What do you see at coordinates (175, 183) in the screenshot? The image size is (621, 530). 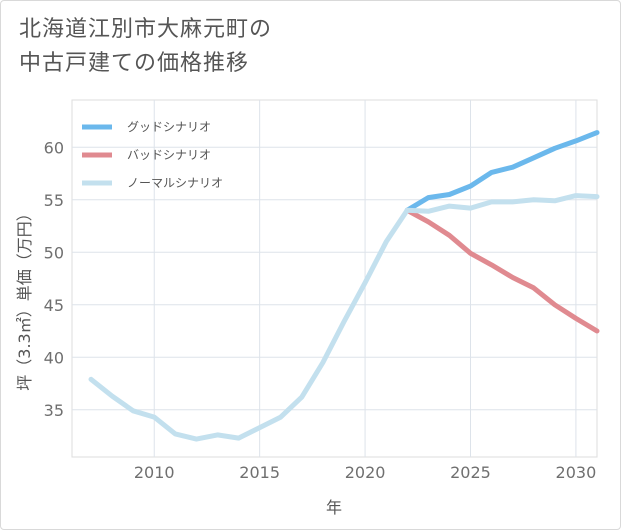 I see `legend-label: ノーマルシナリオ` at bounding box center [175, 183].